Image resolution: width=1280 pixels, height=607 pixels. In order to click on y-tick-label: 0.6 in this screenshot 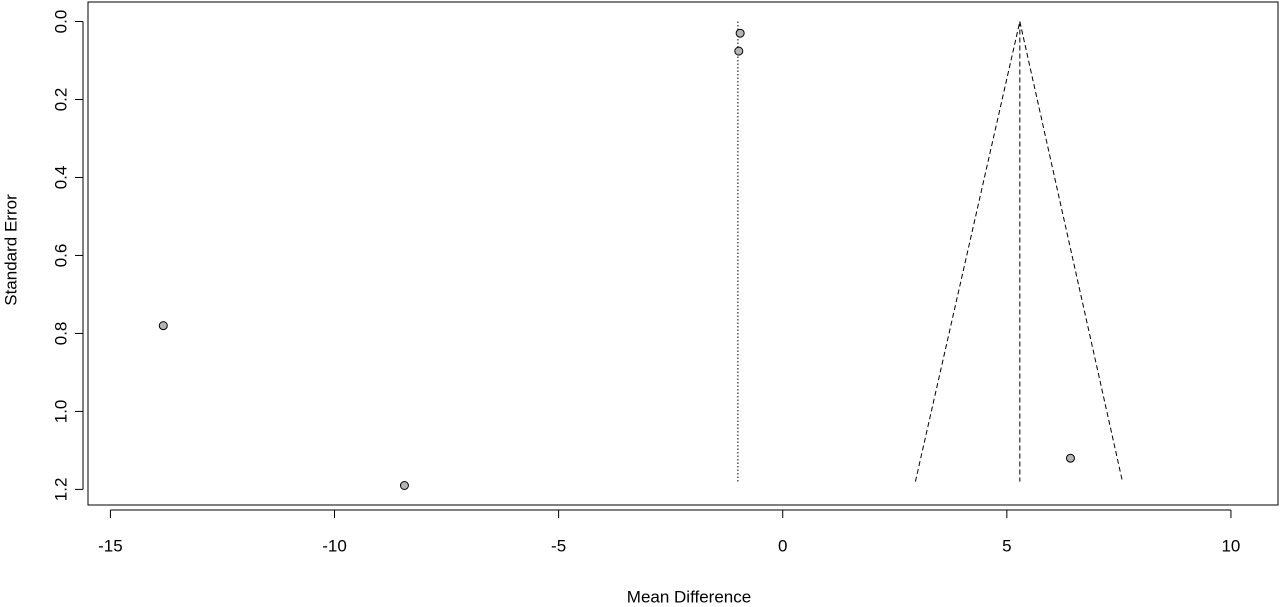, I will do `click(60, 256)`.